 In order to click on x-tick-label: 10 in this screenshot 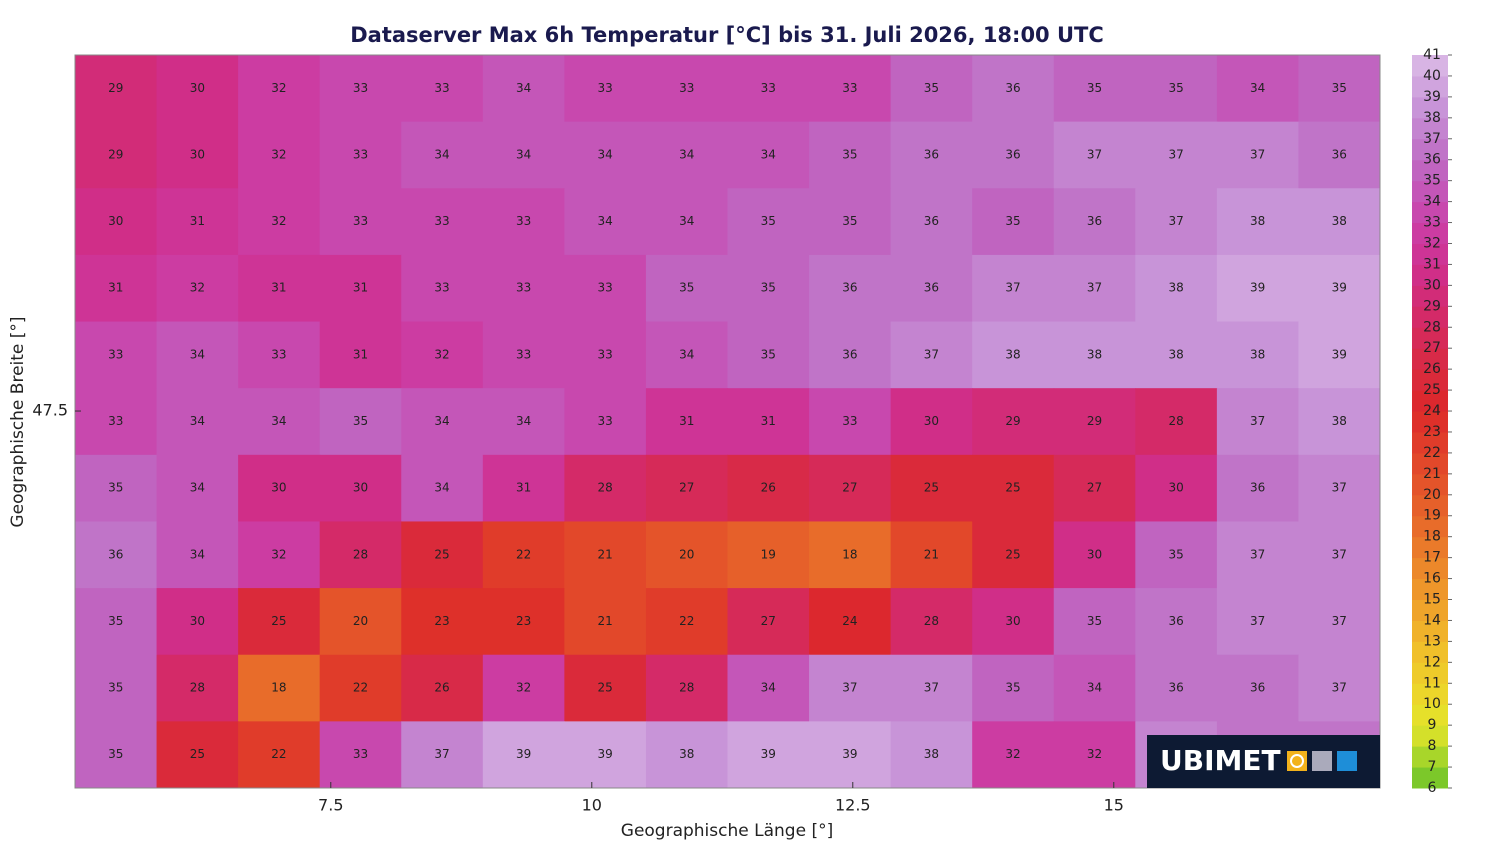, I will do `click(592, 805)`.